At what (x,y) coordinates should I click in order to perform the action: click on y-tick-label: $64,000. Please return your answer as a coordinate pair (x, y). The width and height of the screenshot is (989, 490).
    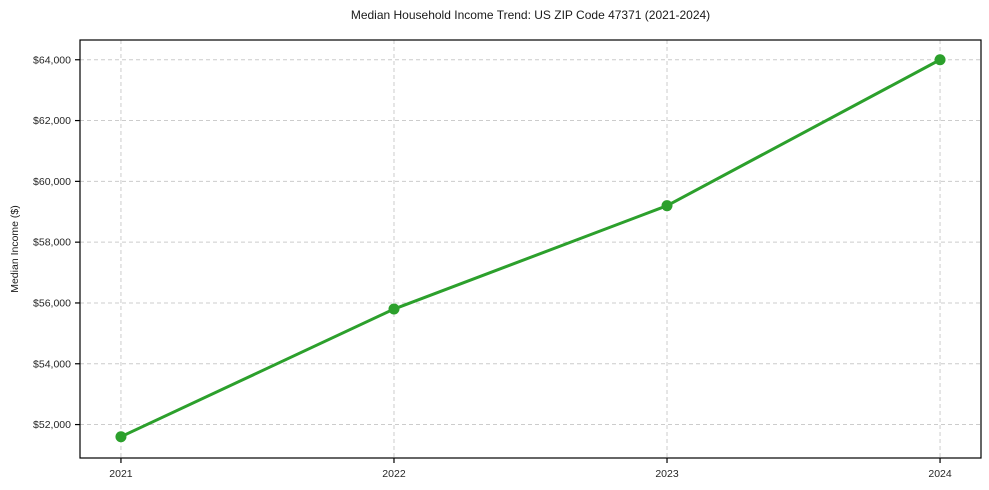
    Looking at the image, I should click on (52, 60).